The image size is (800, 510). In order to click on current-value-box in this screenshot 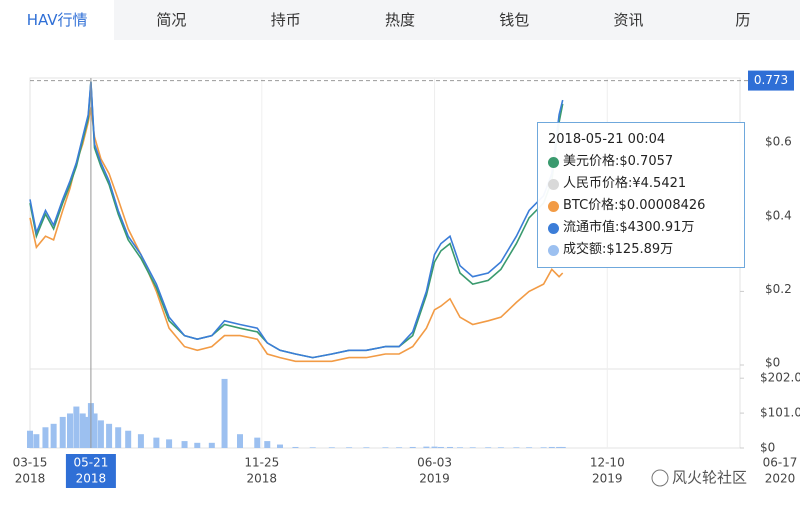, I will do `click(771, 80)`.